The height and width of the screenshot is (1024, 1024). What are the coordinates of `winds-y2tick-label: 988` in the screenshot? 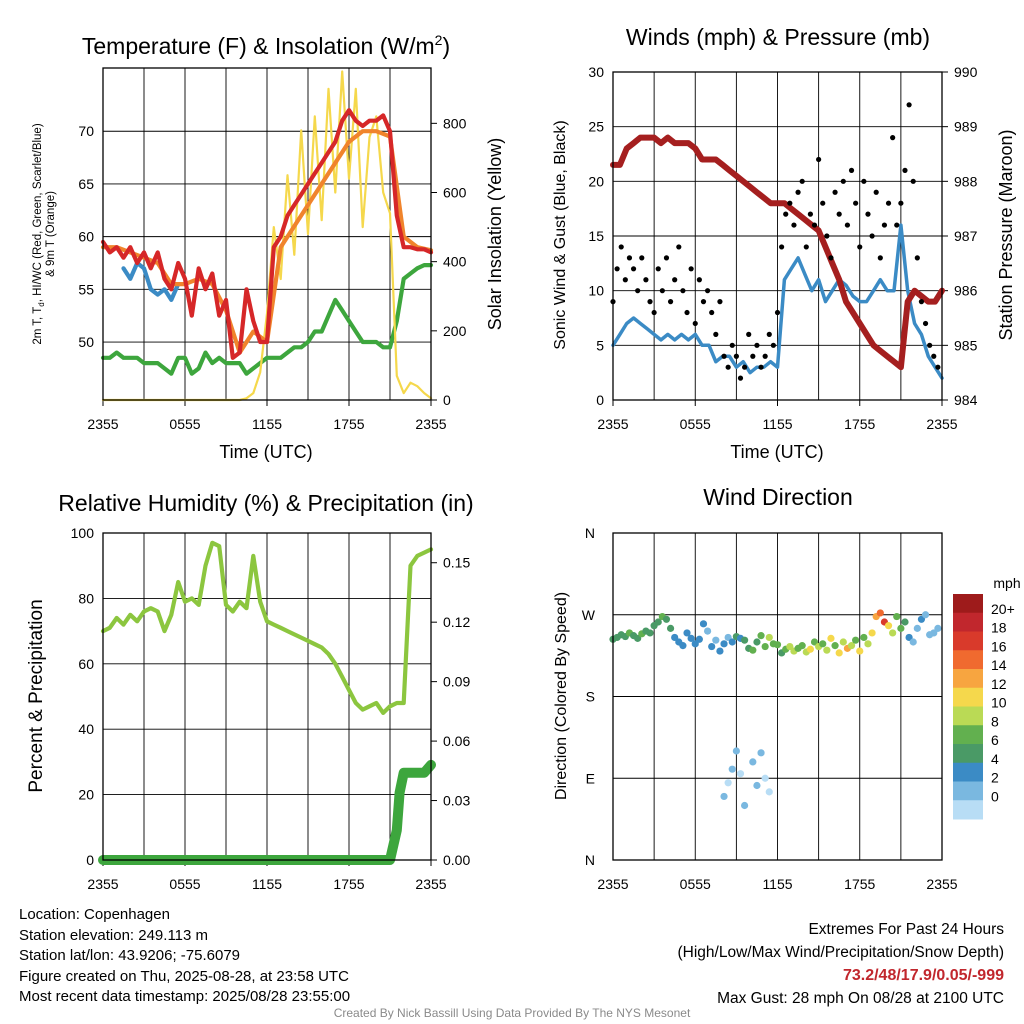 It's located at (966, 181).